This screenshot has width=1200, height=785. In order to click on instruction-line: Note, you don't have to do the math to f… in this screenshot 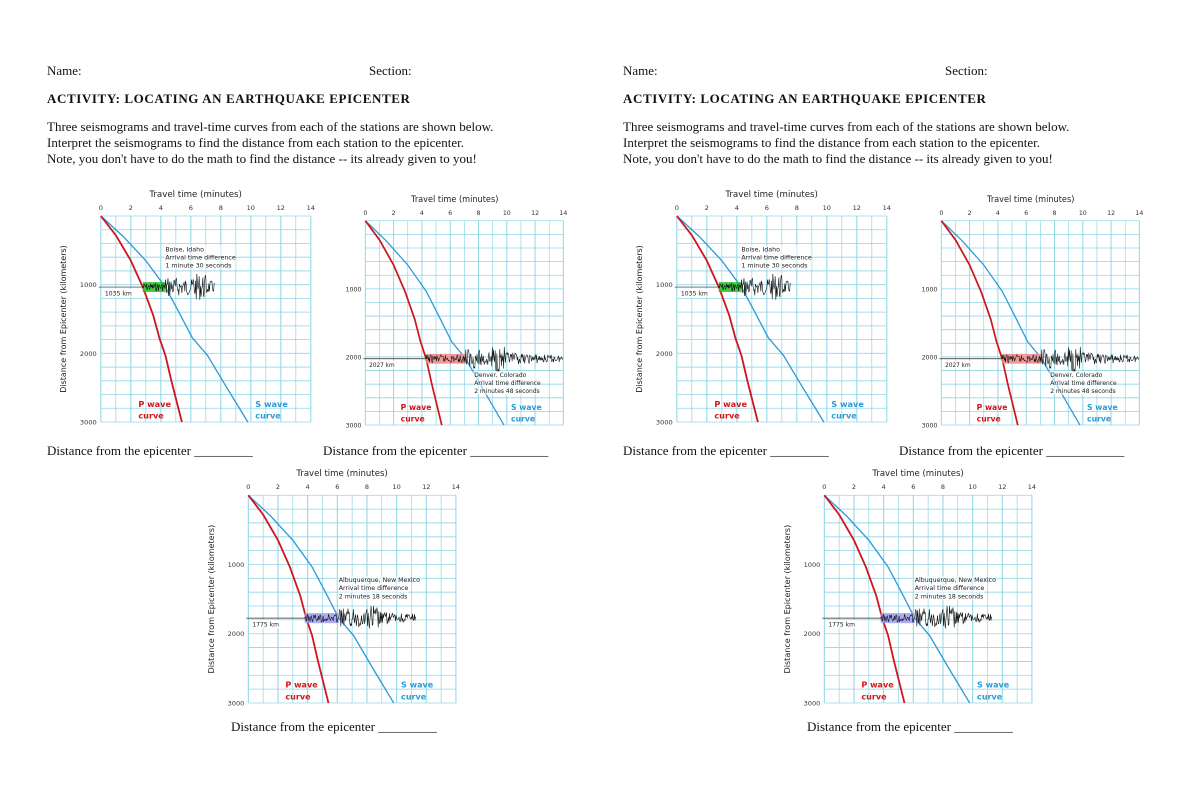, I will do `click(838, 158)`.